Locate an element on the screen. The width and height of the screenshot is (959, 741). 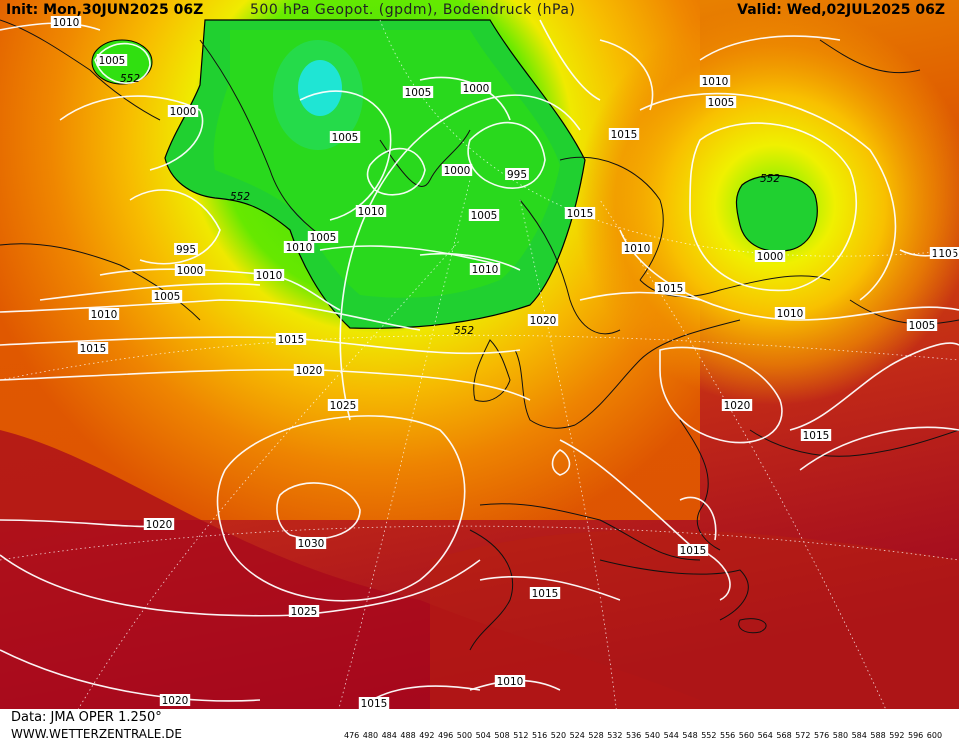
scale-label: 496 is located at coordinates (446, 735).